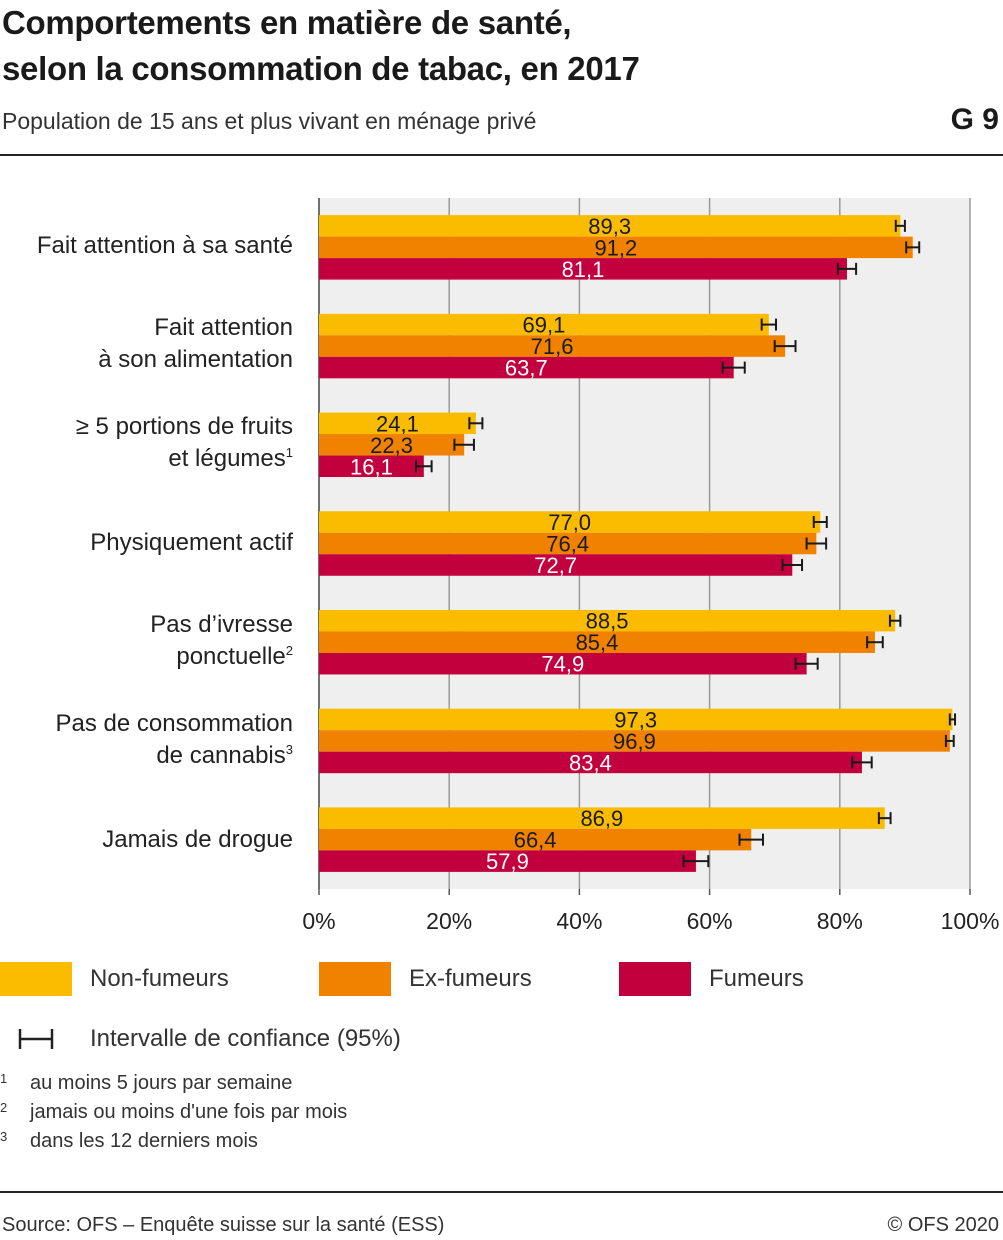 The width and height of the screenshot is (1003, 1240). What do you see at coordinates (221, 755) in the screenshot?
I see `category-label-line2: de cannabis` at bounding box center [221, 755].